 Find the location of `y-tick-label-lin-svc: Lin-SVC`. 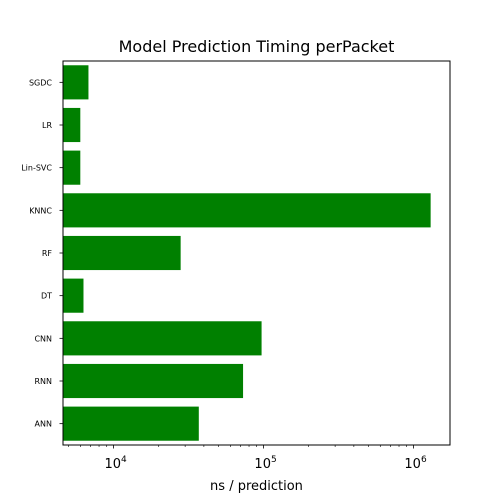

y-tick-label-lin-svc: Lin-SVC is located at coordinates (36, 168).